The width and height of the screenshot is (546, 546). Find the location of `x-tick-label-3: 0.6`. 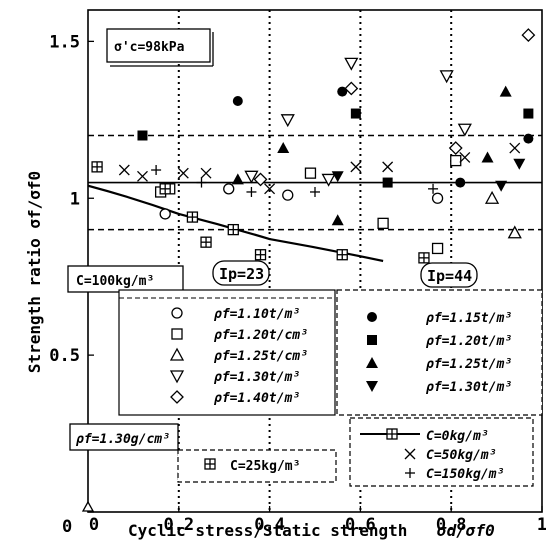

x-tick-label-3: 0.6 is located at coordinates (360, 525).